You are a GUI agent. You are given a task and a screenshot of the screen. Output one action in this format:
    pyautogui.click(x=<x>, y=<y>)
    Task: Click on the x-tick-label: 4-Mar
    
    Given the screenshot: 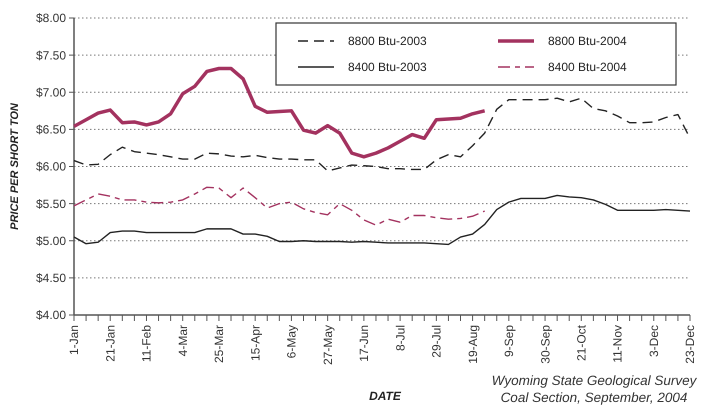 What is the action you would take?
    pyautogui.click(x=183, y=340)
    